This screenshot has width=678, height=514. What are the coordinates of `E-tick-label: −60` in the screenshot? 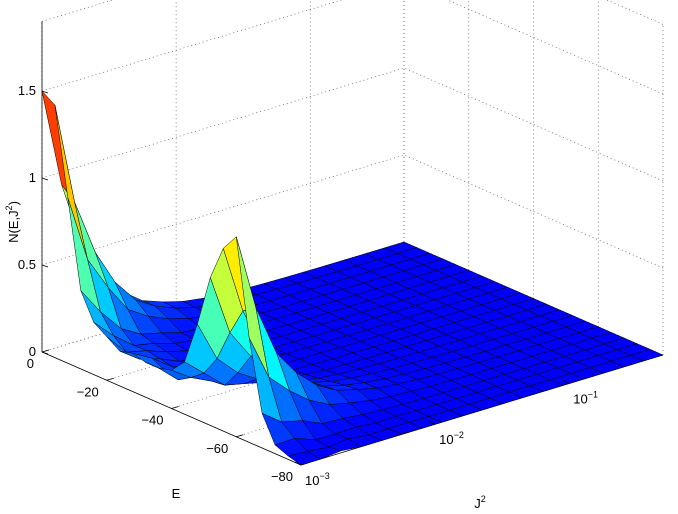 It's located at (217, 448).